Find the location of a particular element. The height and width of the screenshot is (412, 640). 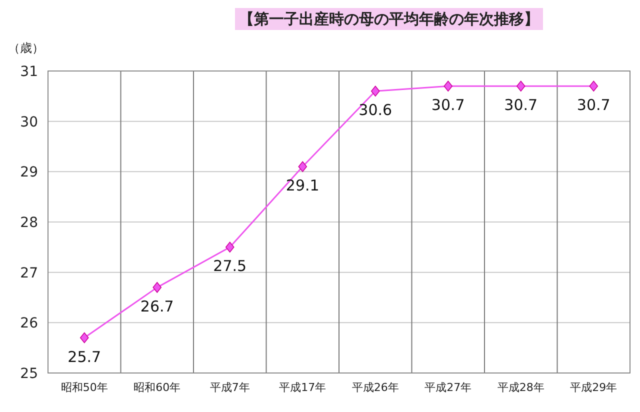

x-tick-label: 昭和50年 is located at coordinates (84, 387).